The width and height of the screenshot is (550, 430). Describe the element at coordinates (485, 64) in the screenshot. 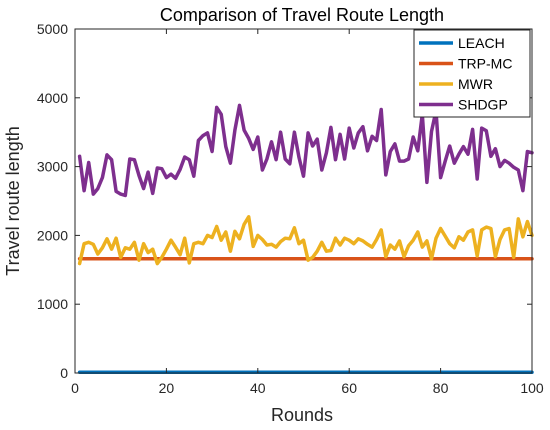

I see `legend-label-trp-mc: TRP-MC` at that location.